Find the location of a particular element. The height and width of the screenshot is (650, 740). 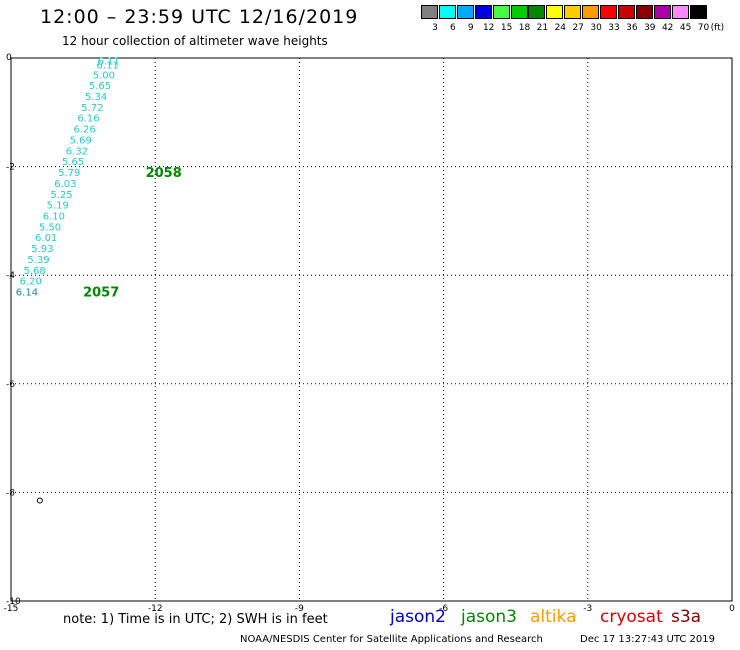

wave-height-label: 6.01 is located at coordinates (46, 238).